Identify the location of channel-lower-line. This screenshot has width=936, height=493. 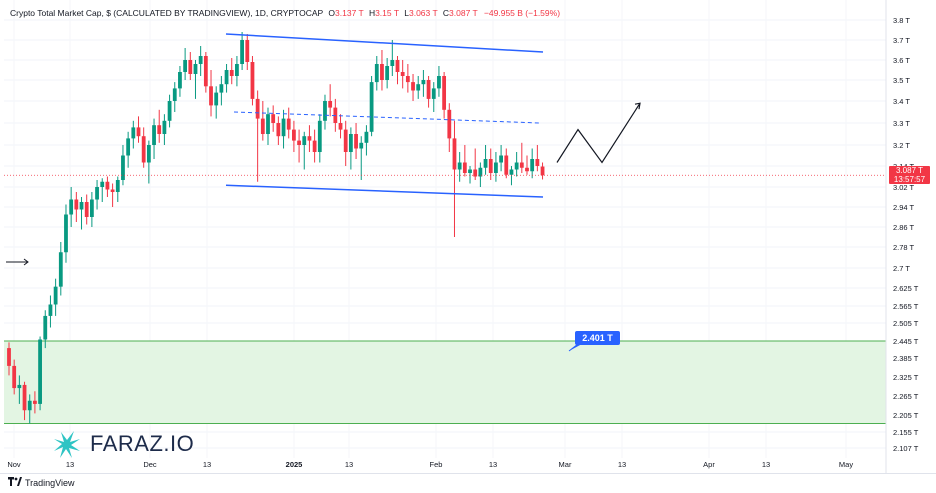
(384, 191).